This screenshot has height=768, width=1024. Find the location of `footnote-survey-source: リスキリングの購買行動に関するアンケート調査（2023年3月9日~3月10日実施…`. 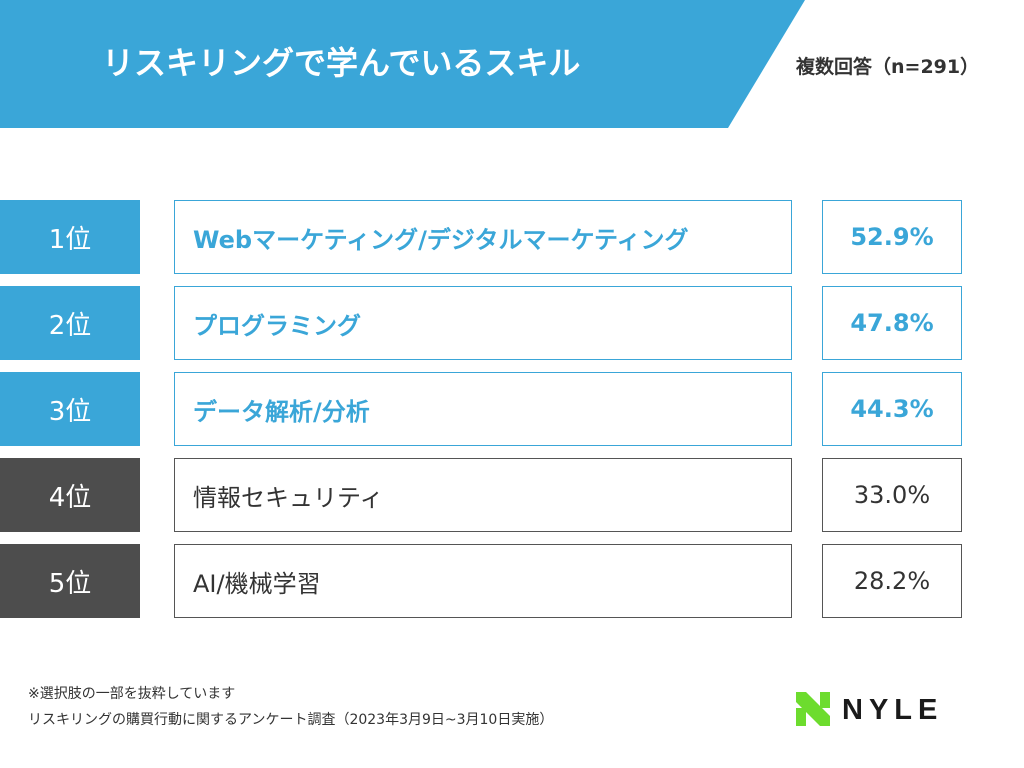

footnote-survey-source: リスキリングの購買行動に関するアンケート調査（2023年3月9日~3月10日実施… is located at coordinates (291, 720).